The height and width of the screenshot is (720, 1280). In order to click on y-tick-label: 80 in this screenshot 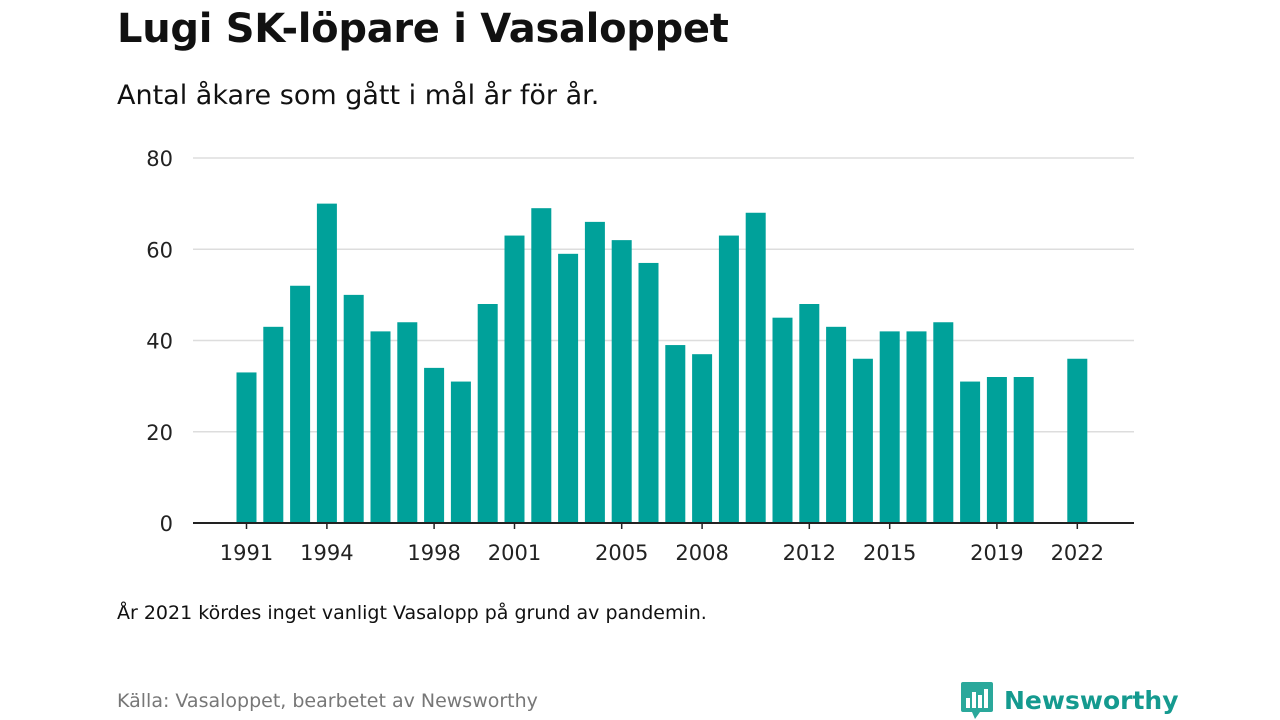, I will do `click(159, 159)`.